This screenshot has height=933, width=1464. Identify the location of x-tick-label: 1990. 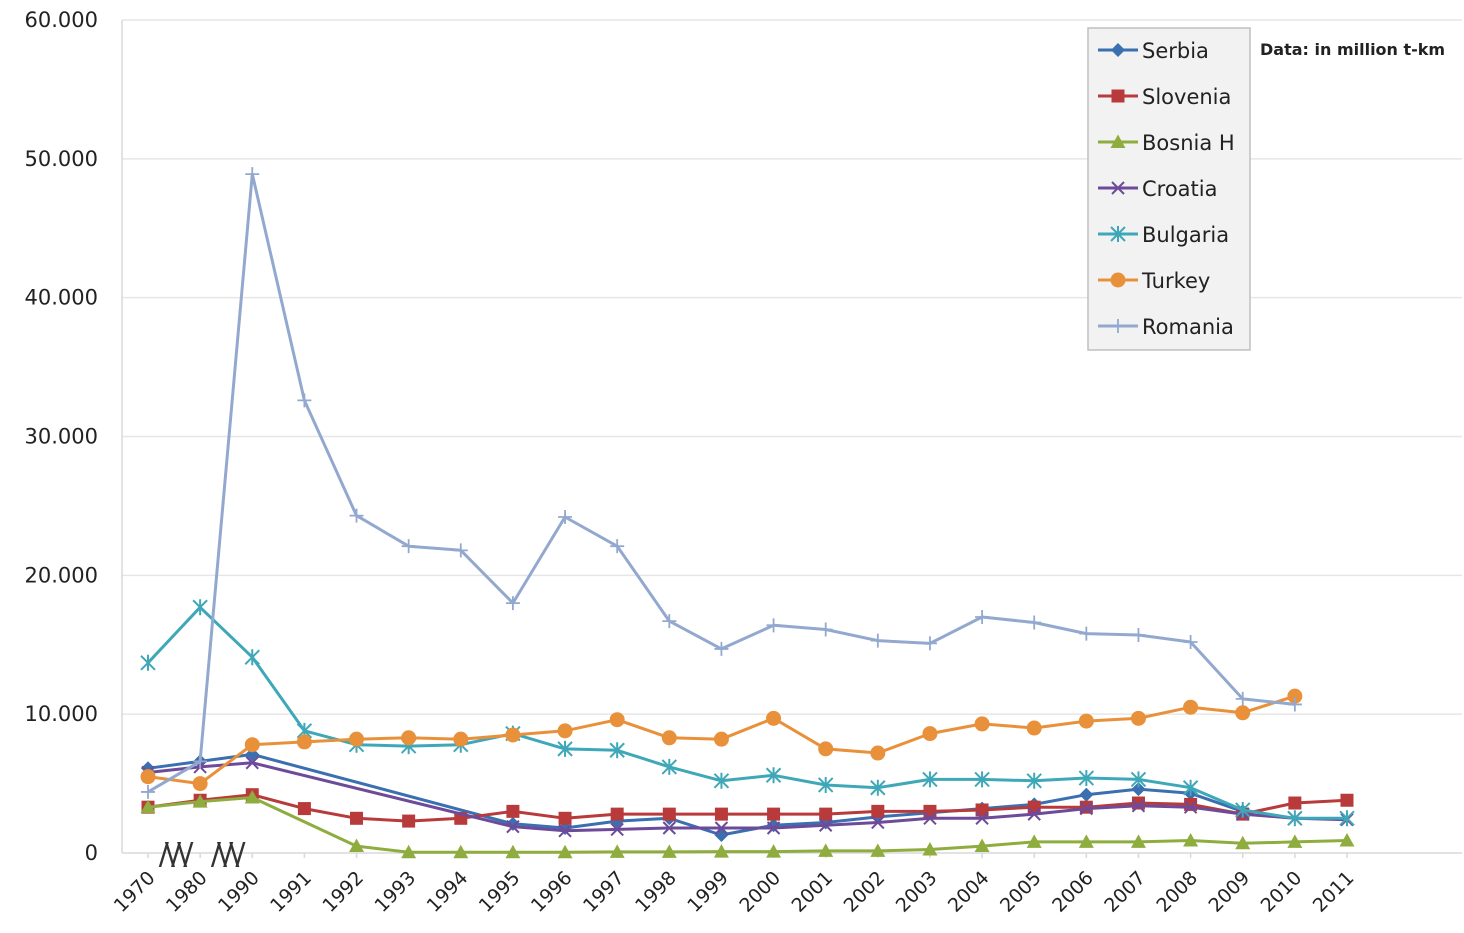
(239, 892).